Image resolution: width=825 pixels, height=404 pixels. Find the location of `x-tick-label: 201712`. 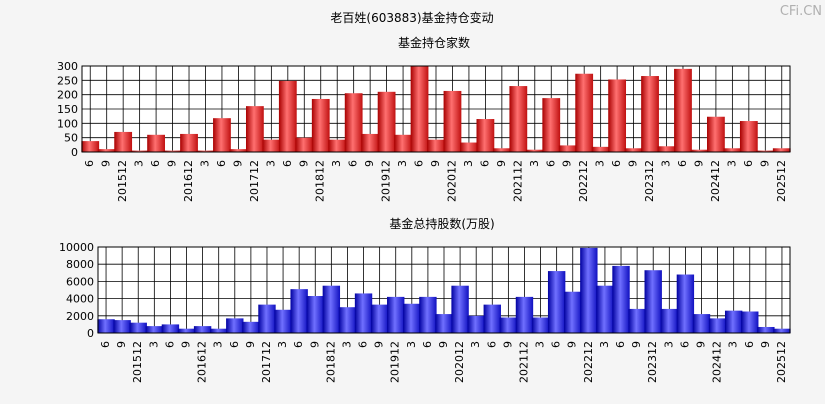

x-tick-label: 201712 is located at coordinates (266, 362).